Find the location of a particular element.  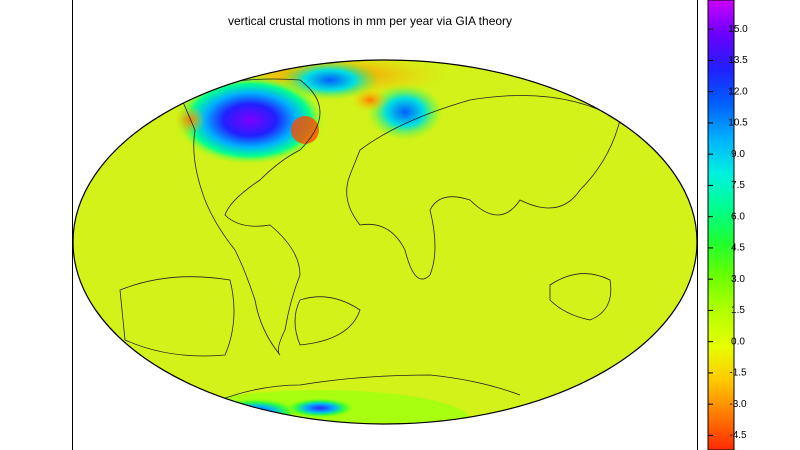

colorbar-tick-label: 1.5 is located at coordinates (738, 310).